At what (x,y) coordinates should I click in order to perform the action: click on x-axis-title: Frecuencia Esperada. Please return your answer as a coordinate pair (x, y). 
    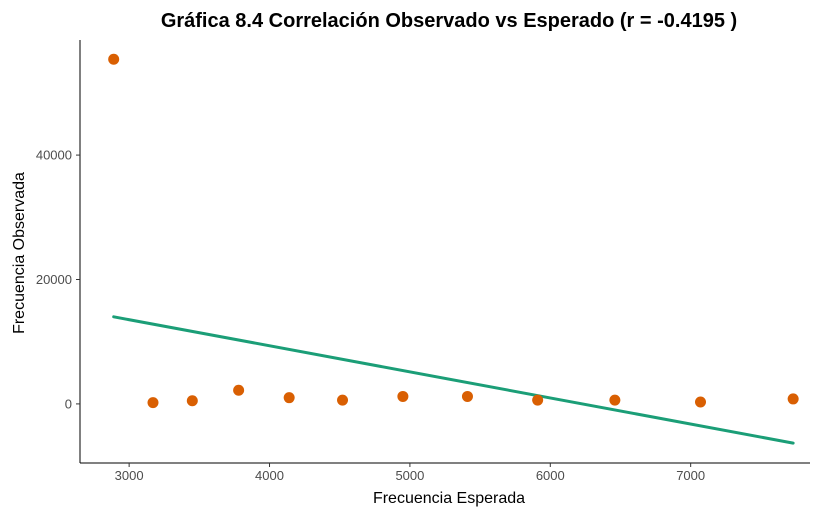
    Looking at the image, I should click on (449, 498).